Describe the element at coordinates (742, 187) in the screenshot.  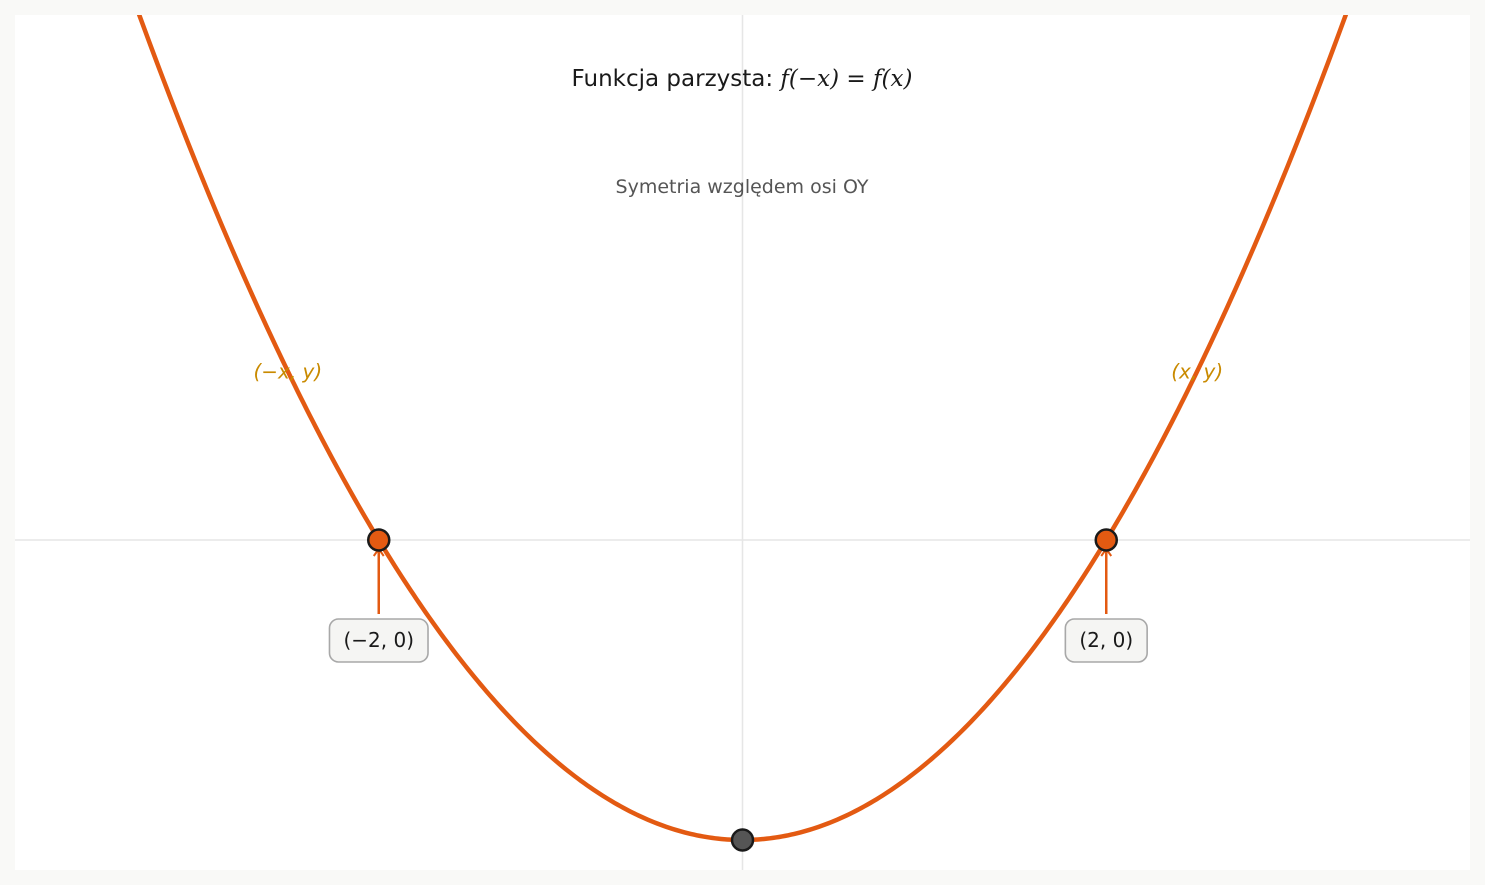
I see `chart-subtitle: Symetria względem osi OY` at that location.